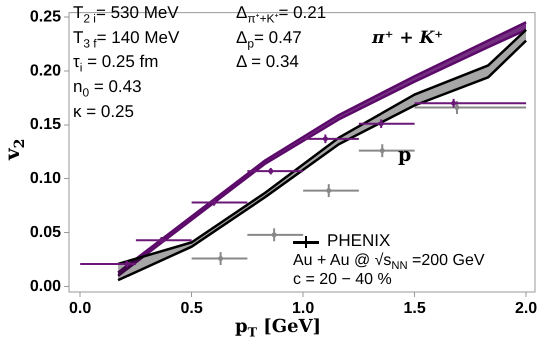 The image size is (540, 343). I want to click on annotation: κ = 0.25, so click(103, 111).